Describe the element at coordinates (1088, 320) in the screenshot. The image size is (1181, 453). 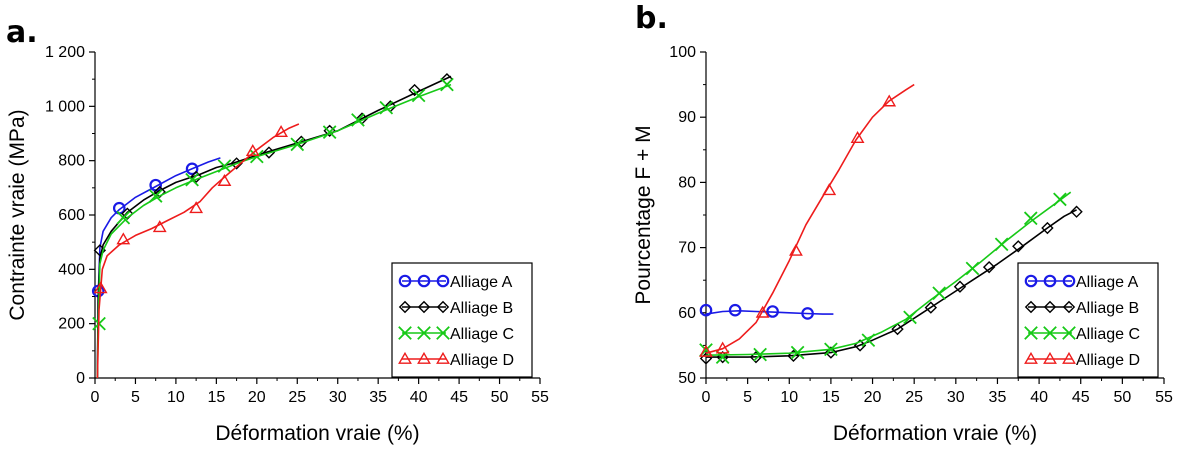
I see `legend-box` at that location.